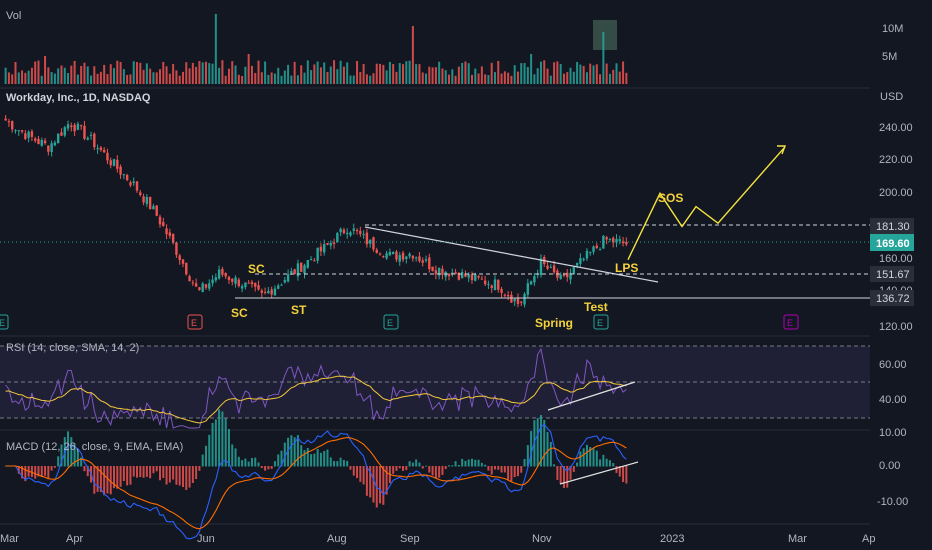 This screenshot has height=550, width=932. I want to click on time-axis-label: 2023, so click(672, 539).